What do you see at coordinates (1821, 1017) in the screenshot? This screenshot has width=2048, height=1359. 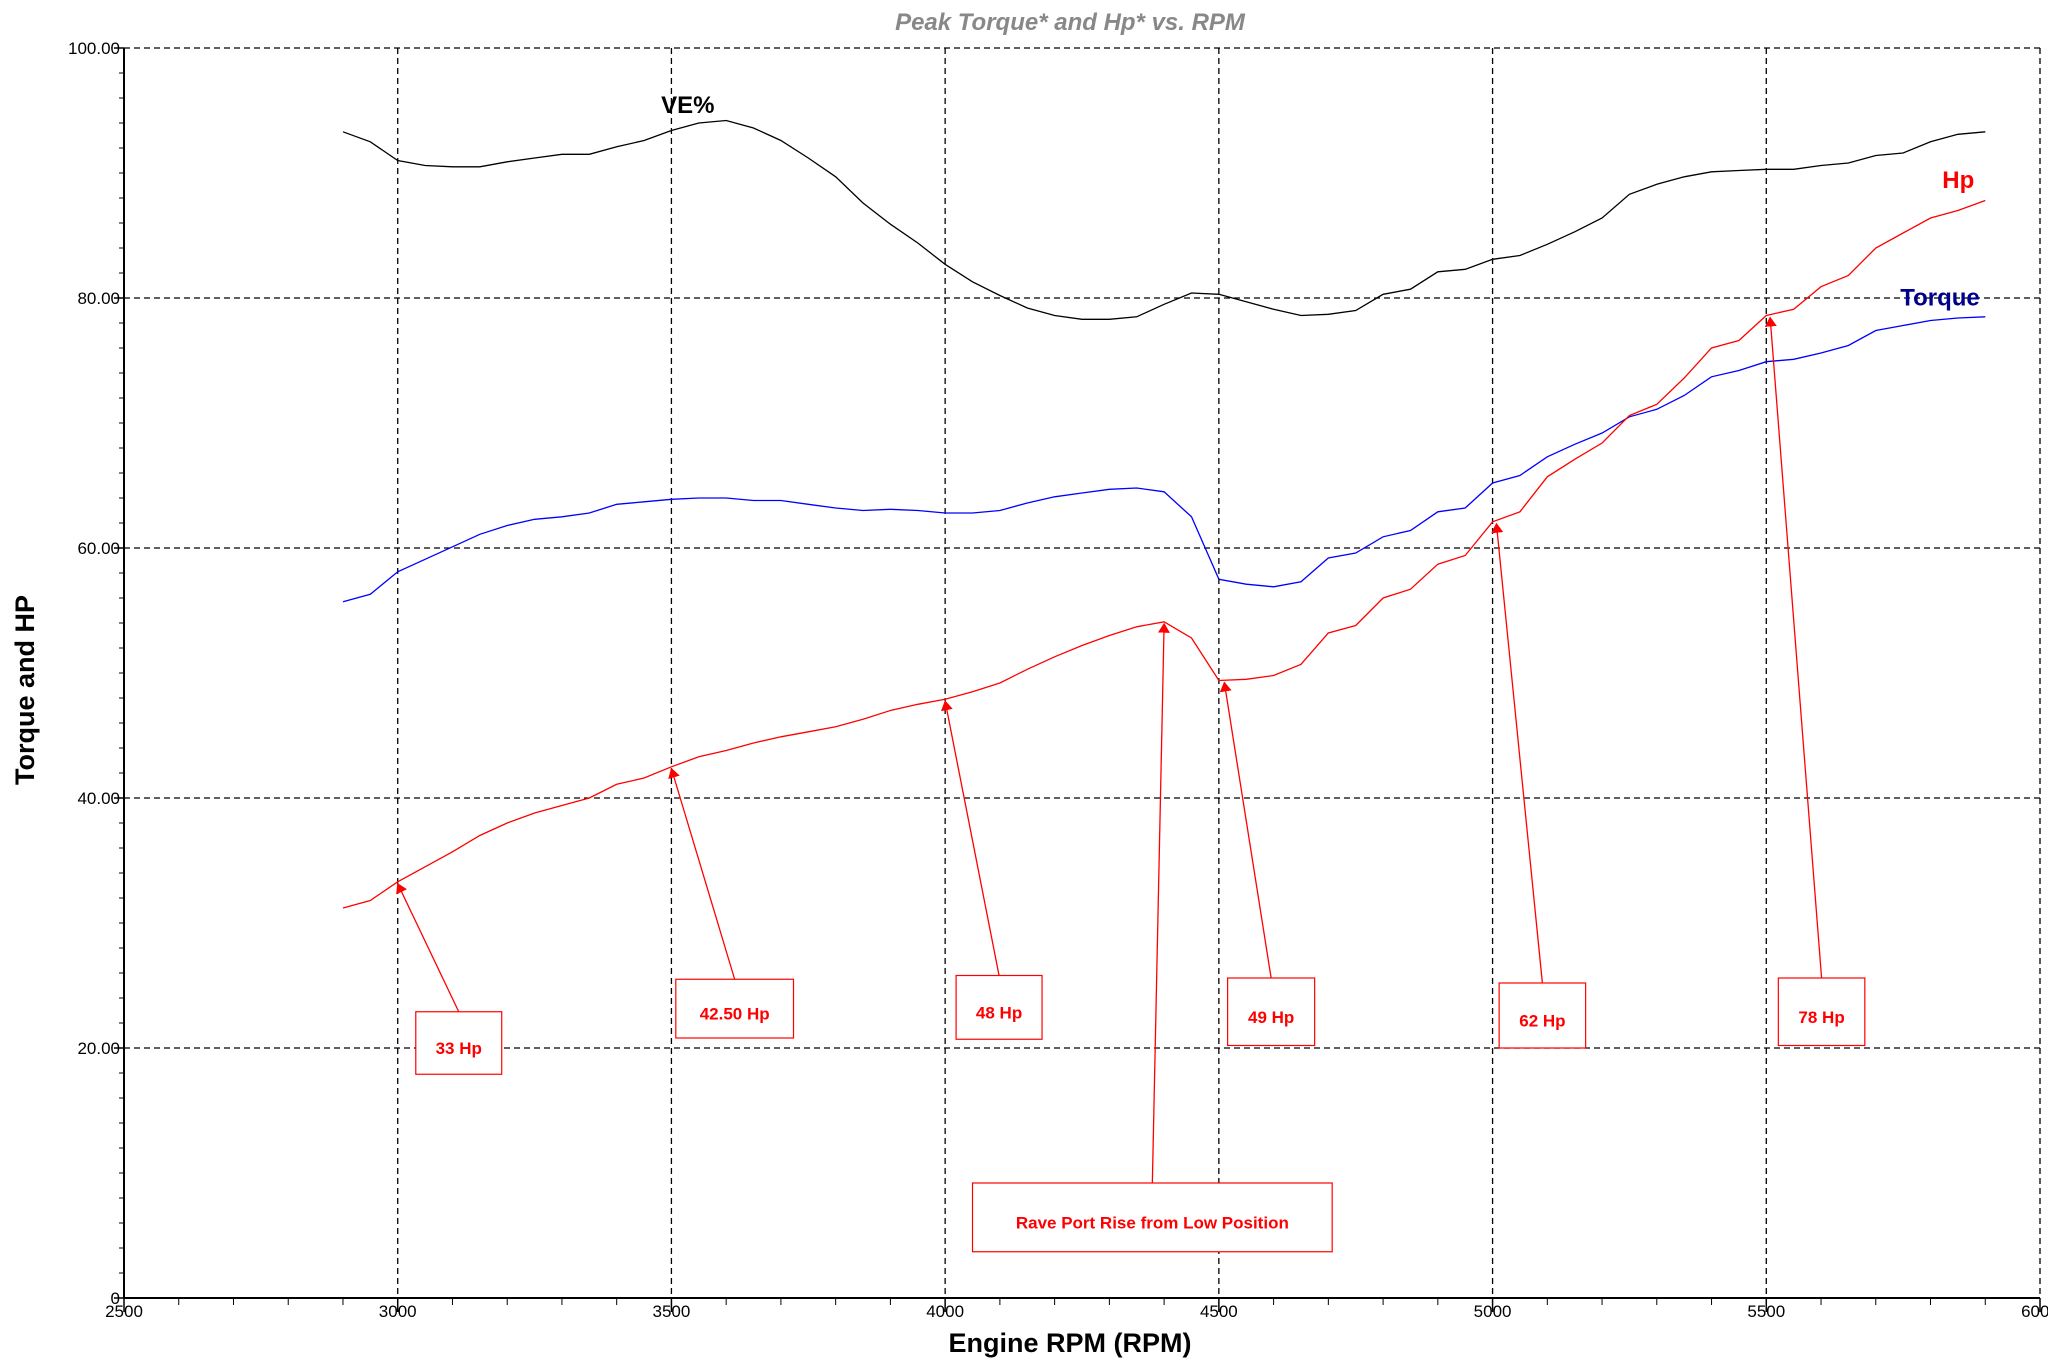 I see `annotation-label: 78 Hp` at bounding box center [1821, 1017].